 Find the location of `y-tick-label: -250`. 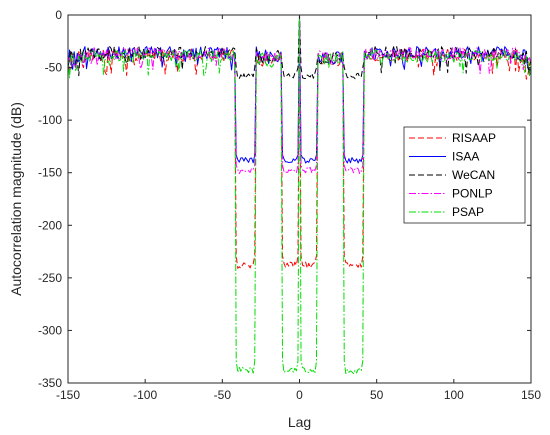

y-tick-label: -250 is located at coordinates (50, 278).